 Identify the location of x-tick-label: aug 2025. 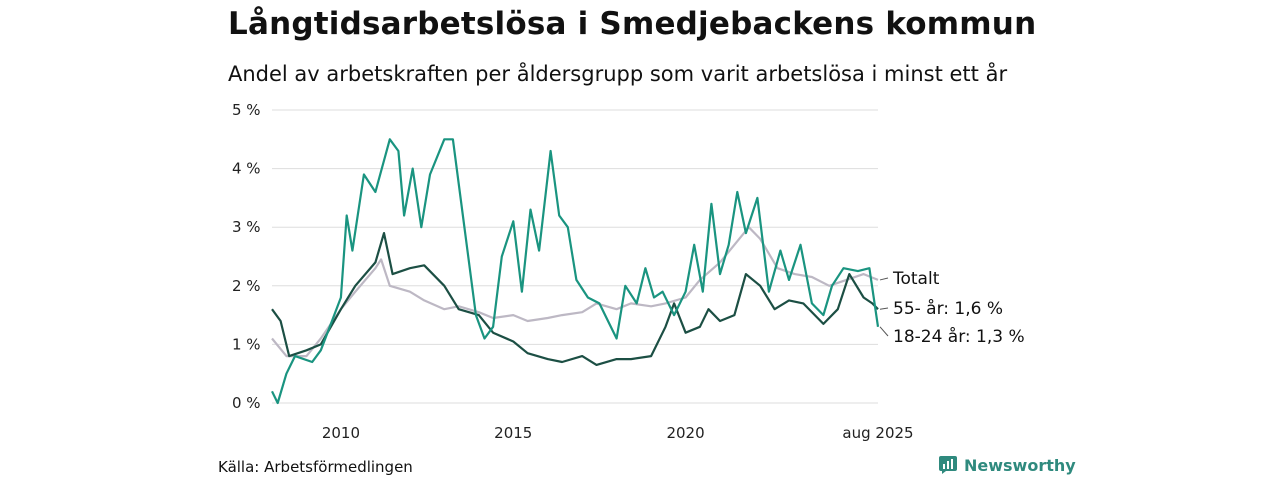
(877, 433).